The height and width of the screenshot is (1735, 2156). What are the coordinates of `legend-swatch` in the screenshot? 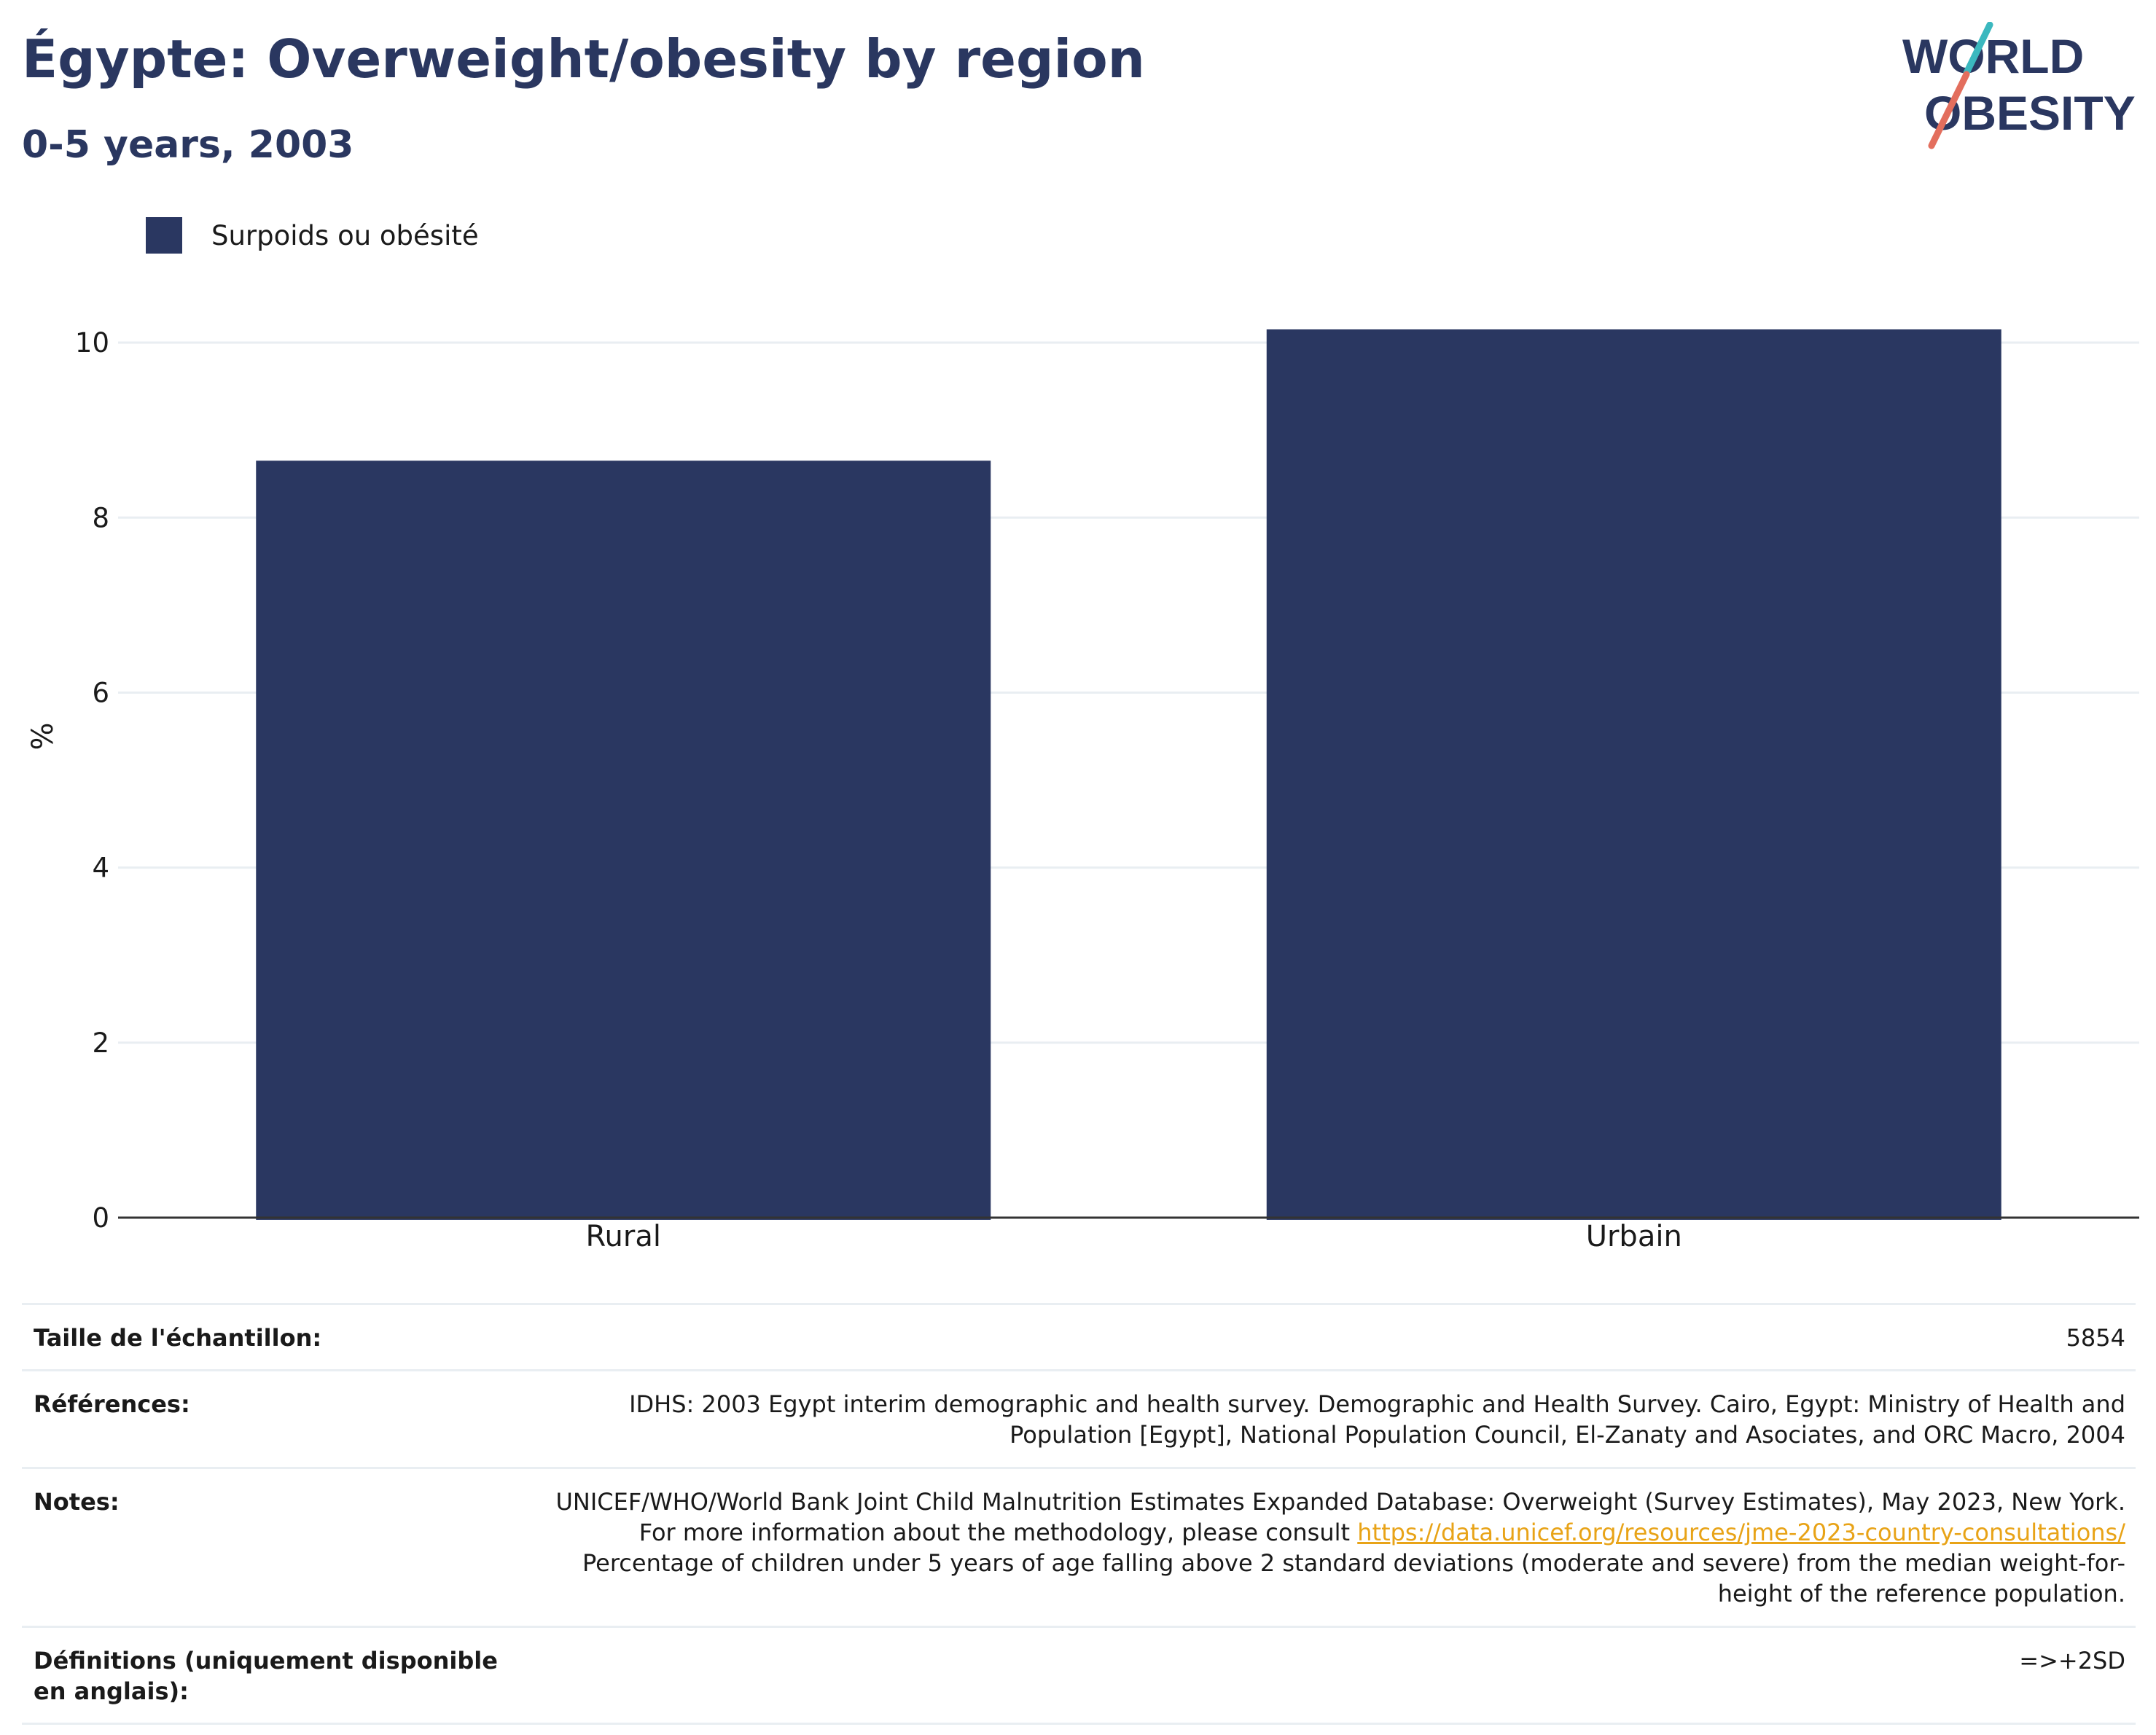 It's located at (164, 236).